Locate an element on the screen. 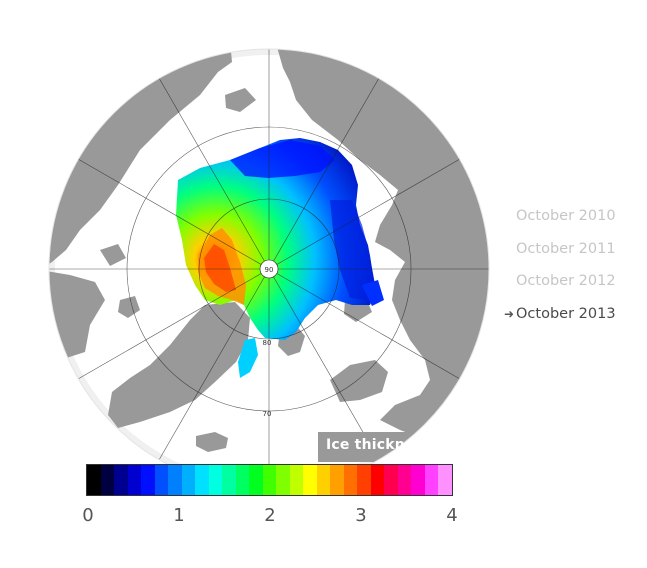  colorbar-tick-4: 4 is located at coordinates (452, 515).